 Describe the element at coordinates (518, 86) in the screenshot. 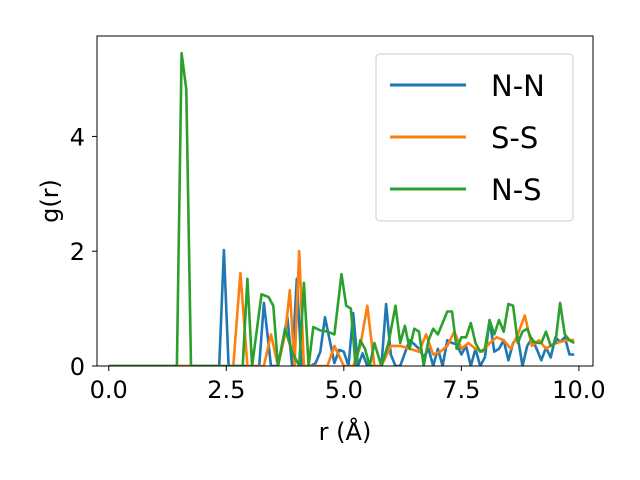

I see `legend-label-n-n: N-N` at that location.